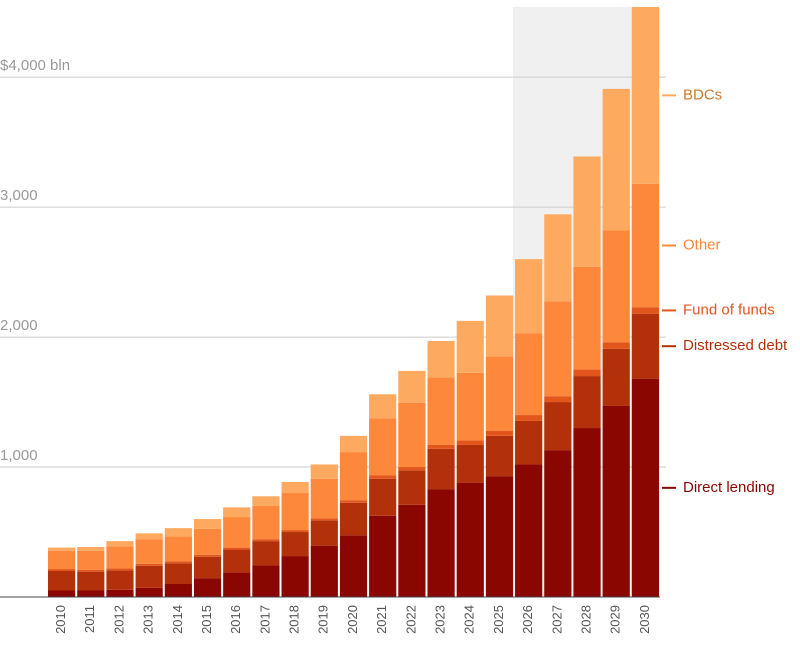 The height and width of the screenshot is (645, 800). I want to click on x-tick-label: 2024, so click(469, 619).